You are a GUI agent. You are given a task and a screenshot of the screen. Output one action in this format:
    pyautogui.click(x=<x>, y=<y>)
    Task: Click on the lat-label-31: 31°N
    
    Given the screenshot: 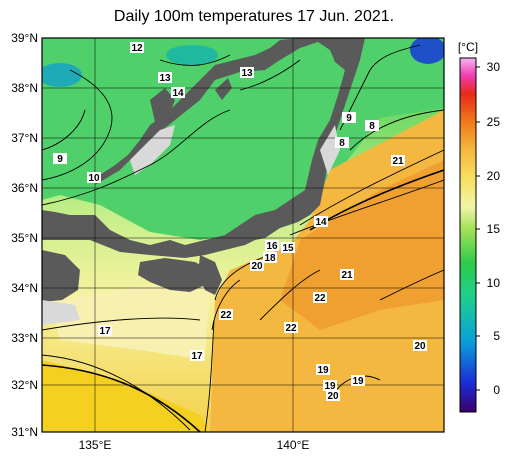 What is the action you would take?
    pyautogui.click(x=24, y=432)
    